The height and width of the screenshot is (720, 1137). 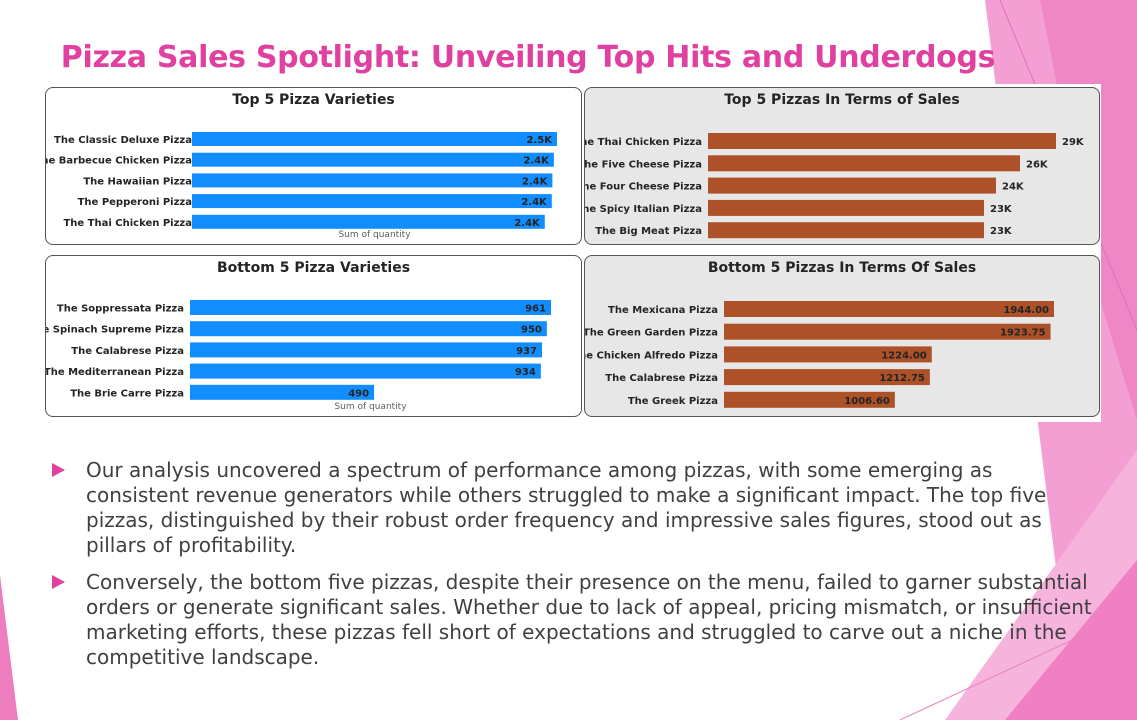 What do you see at coordinates (1013, 187) in the screenshot?
I see `data-label: 24K` at bounding box center [1013, 187].